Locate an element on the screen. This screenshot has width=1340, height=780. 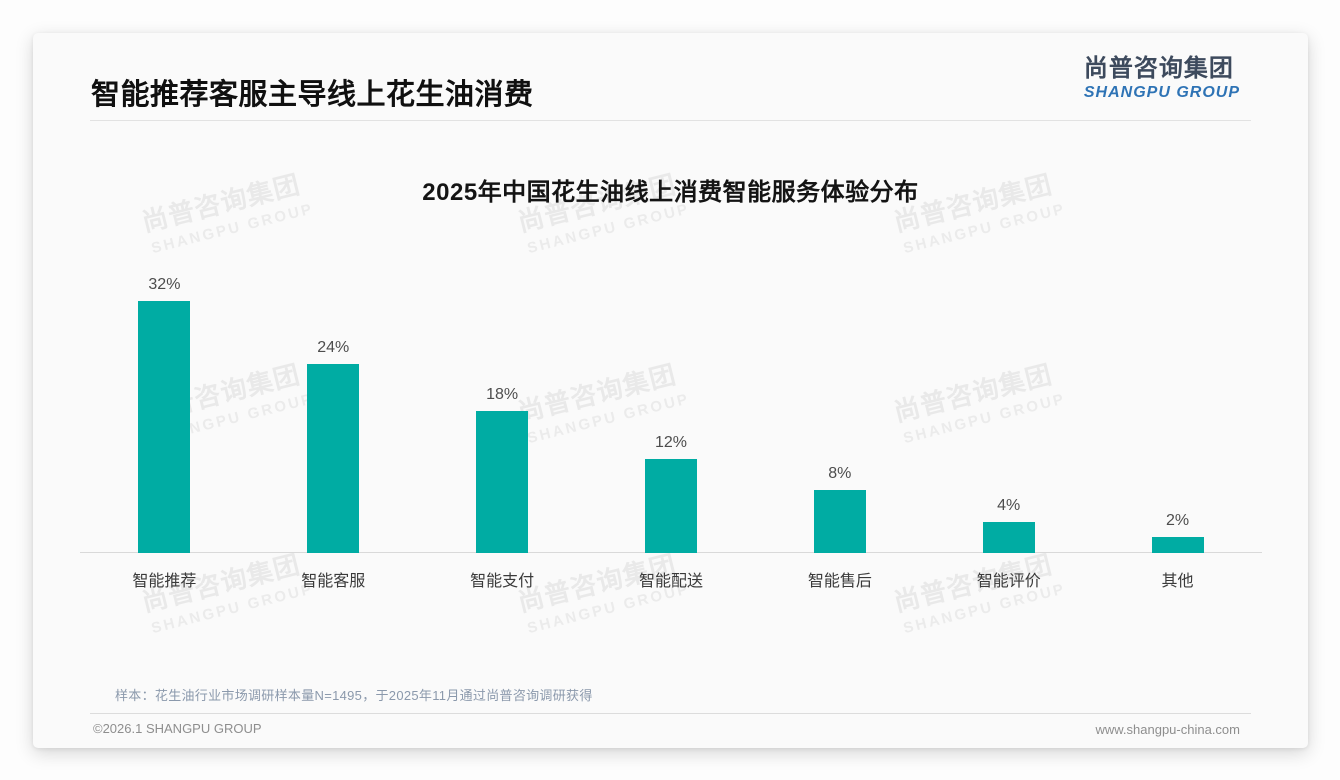
bar-column: 4% 智能评价 is located at coordinates (1008, 312).